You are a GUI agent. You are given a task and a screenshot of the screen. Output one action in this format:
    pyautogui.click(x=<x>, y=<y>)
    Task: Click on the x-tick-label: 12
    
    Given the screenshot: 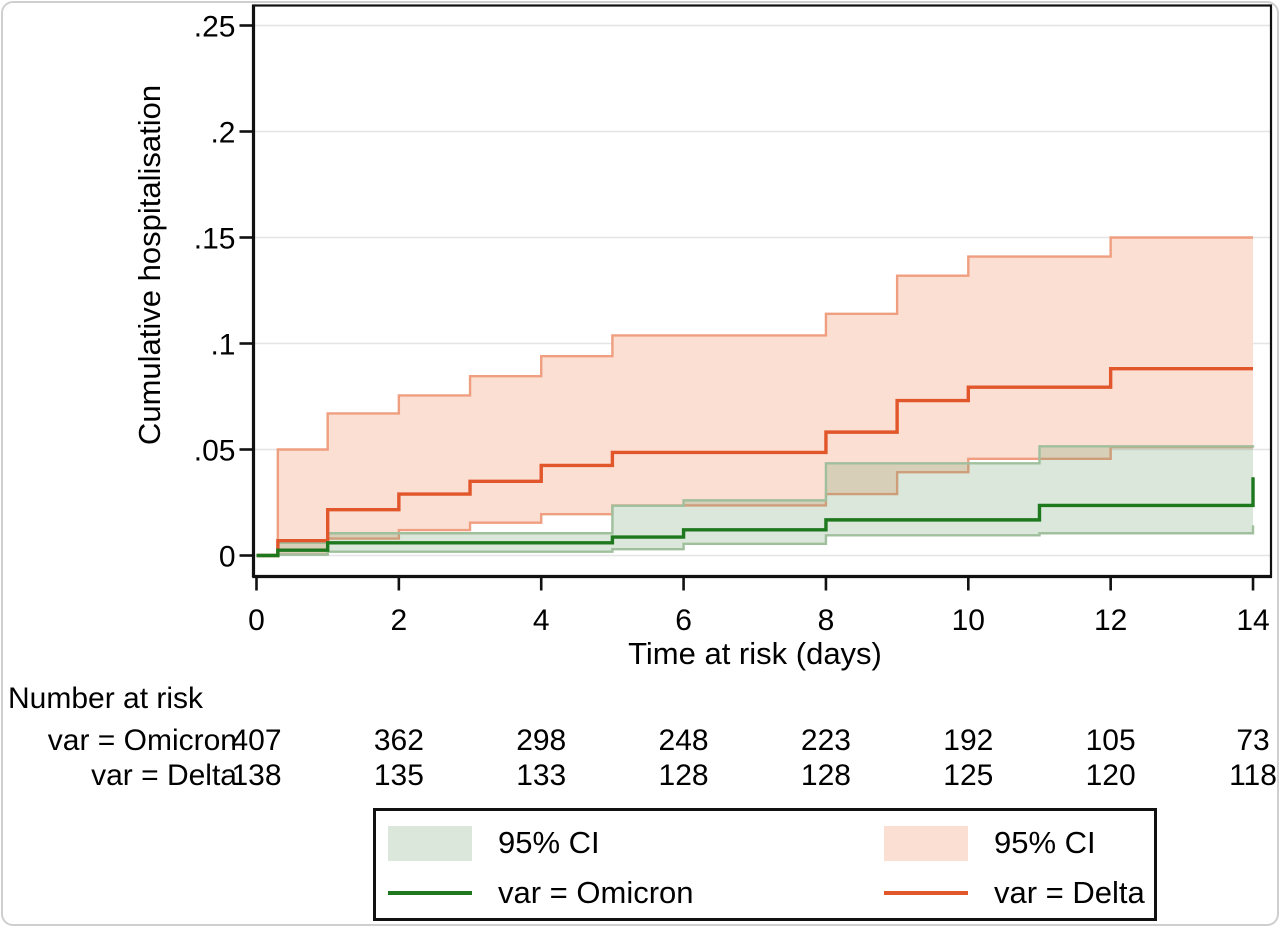 What is the action you would take?
    pyautogui.click(x=1110, y=620)
    